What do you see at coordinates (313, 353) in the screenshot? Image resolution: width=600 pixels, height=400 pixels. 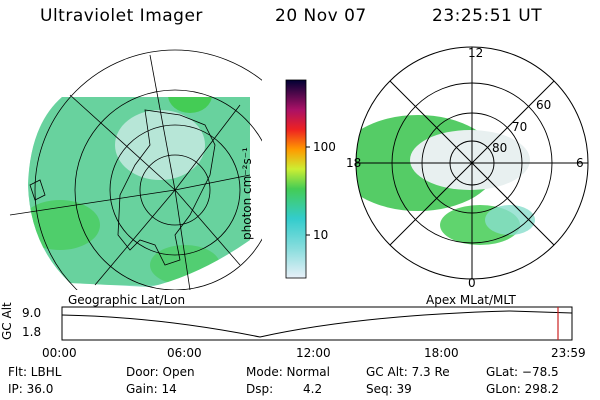 I see `xtick-1200: 12:00` at bounding box center [313, 353].